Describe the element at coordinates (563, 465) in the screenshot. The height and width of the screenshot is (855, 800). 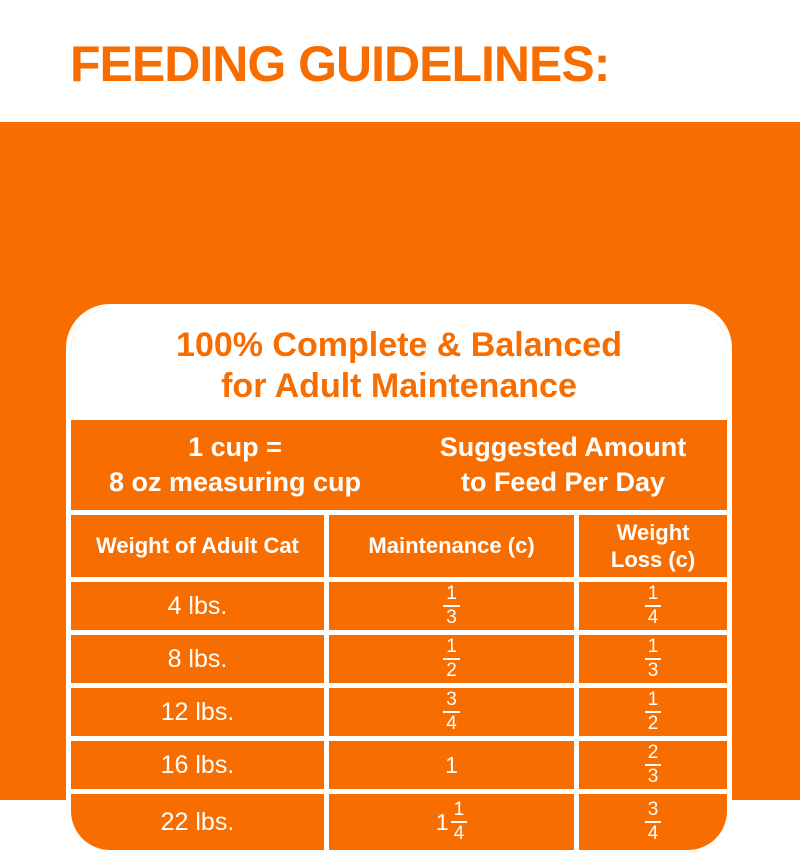
I see `suggested-amount: Suggested Amount to Feed Per Day` at that location.